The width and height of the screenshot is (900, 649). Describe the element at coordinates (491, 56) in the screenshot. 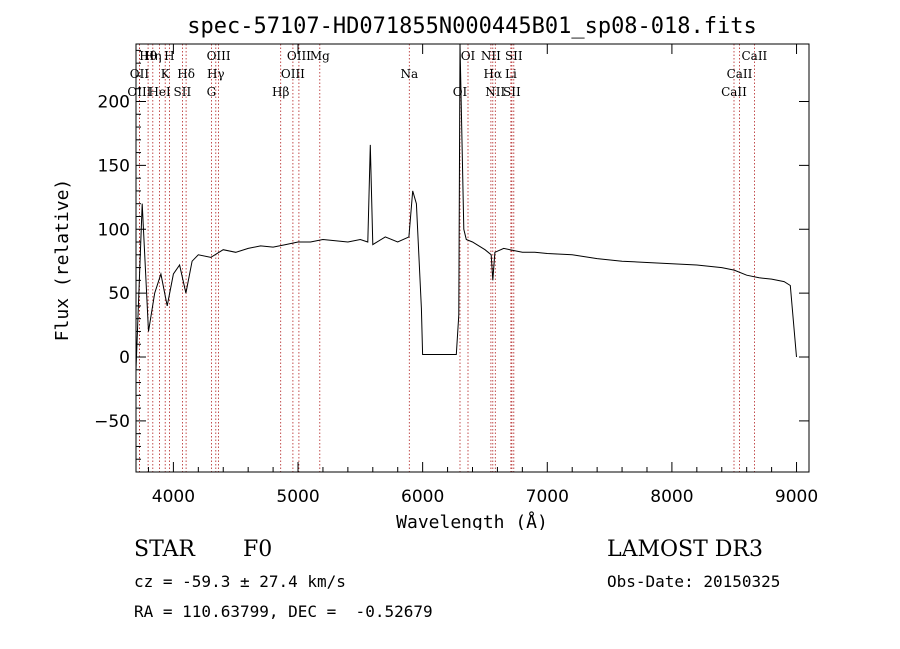

I see `line-marker-label-21: NII` at that location.